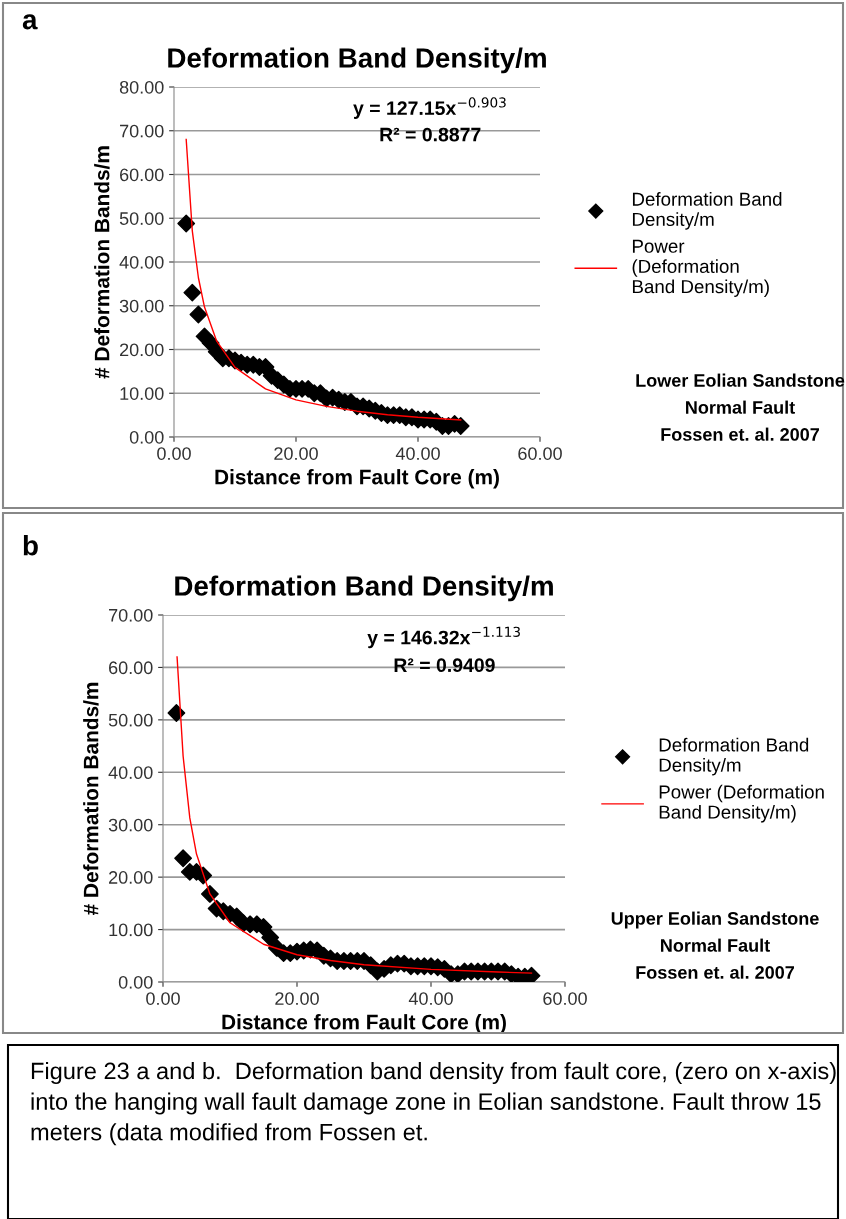 The width and height of the screenshot is (846, 1219). Describe the element at coordinates (433, 1104) in the screenshot. I see `caption: Figure 23 a and b. Deformation band density from fault core, (zero on x-axis) into the hanging wall fault damage zone in Eolian sandstone. Fault throw 15 meters (data modified from Fossen et.` at that location.